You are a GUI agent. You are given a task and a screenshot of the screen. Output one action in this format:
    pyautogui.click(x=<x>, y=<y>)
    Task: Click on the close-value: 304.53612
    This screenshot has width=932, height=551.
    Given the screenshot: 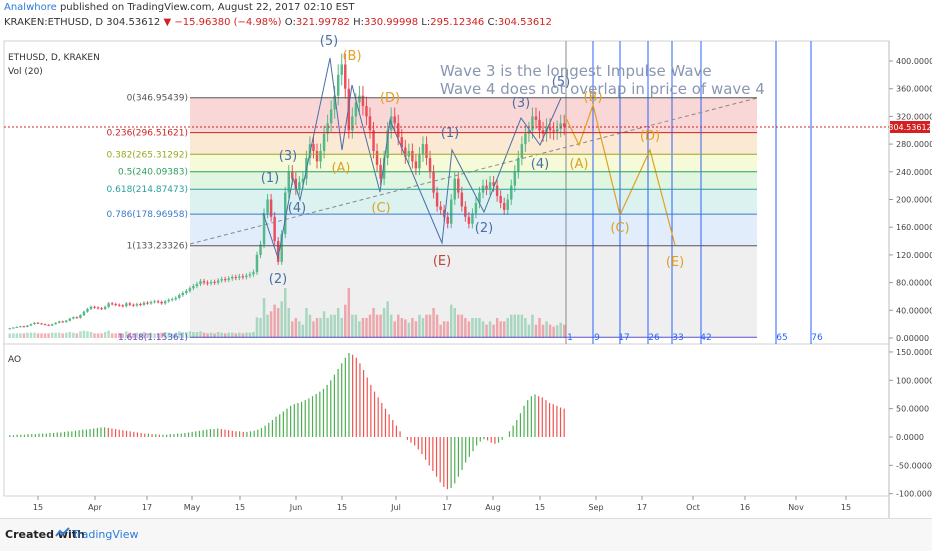 What is the action you would take?
    pyautogui.click(x=524, y=22)
    